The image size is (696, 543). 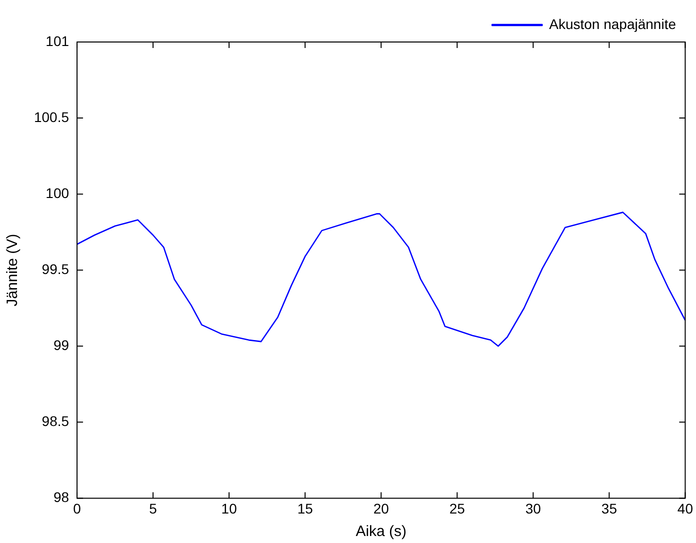 What do you see at coordinates (305, 508) in the screenshot?
I see `x-tick-label: 15` at bounding box center [305, 508].